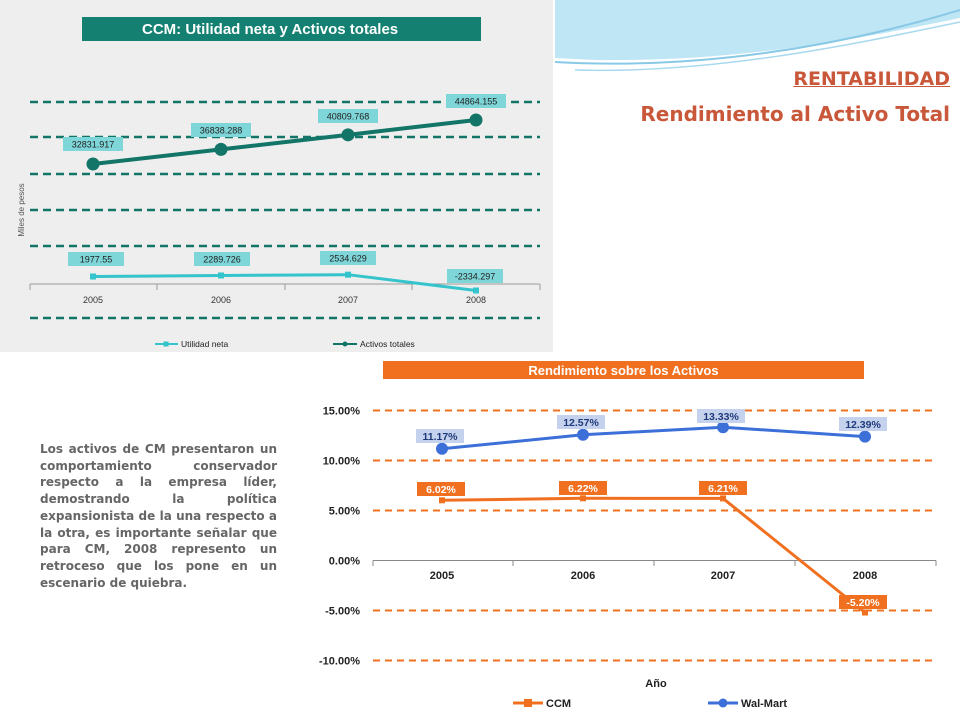 The image size is (960, 720). I want to click on series-ccm-line, so click(653, 555).